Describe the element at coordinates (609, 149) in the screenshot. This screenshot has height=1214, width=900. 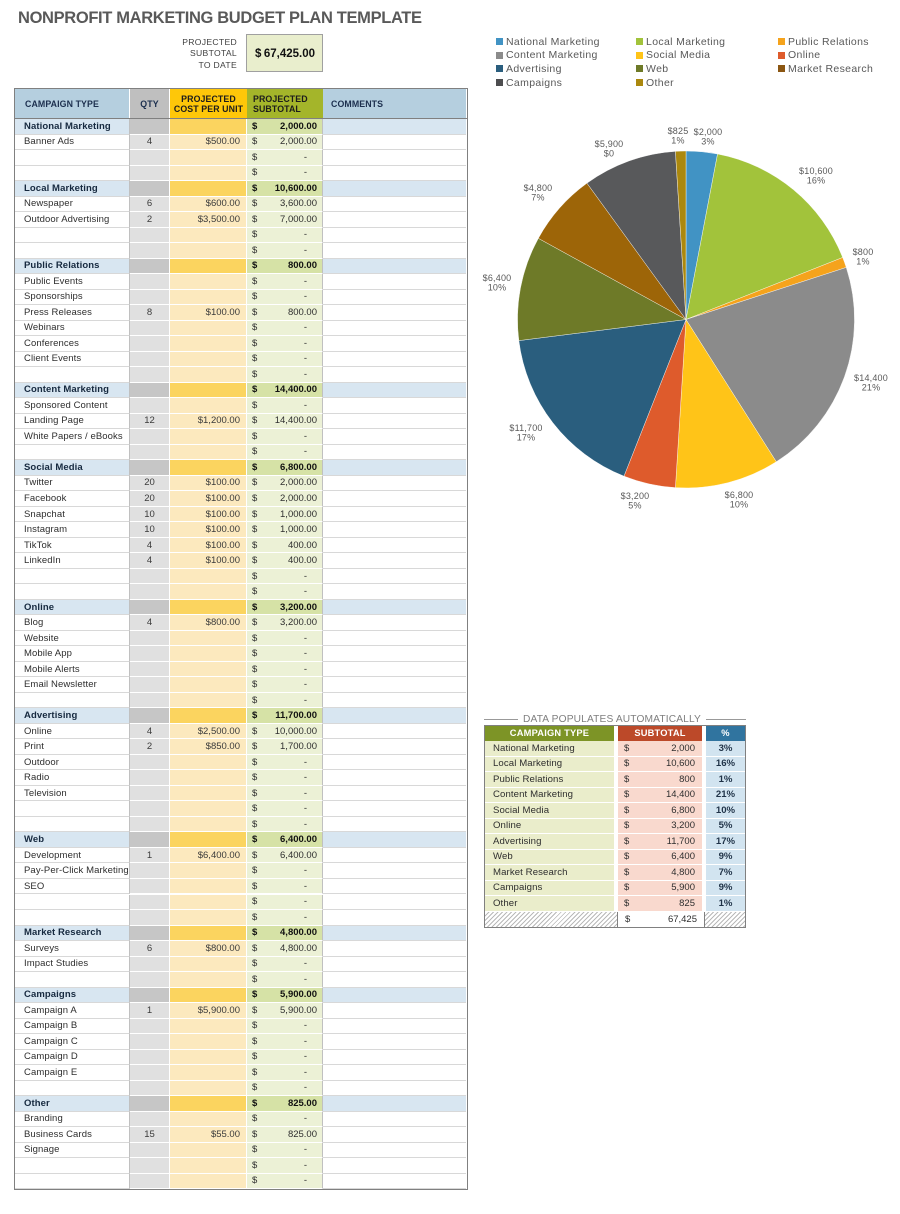
I see `svg-text:$5,900$0: $5,900 $0` at that location.